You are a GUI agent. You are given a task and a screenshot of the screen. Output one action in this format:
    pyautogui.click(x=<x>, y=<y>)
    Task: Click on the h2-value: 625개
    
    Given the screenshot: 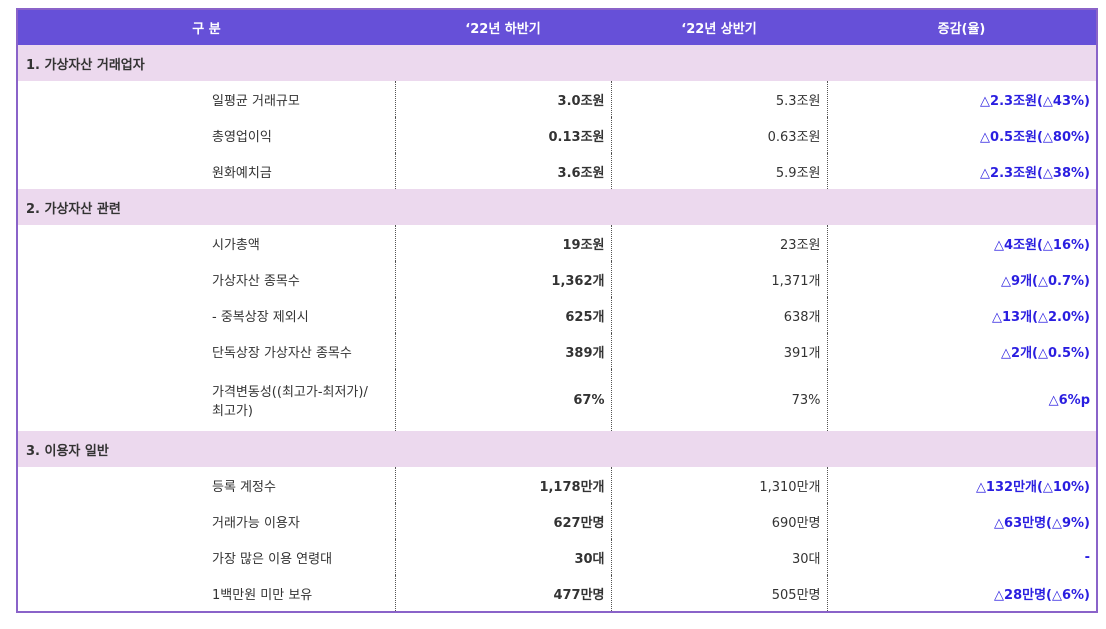 What is the action you would take?
    pyautogui.click(x=502, y=315)
    